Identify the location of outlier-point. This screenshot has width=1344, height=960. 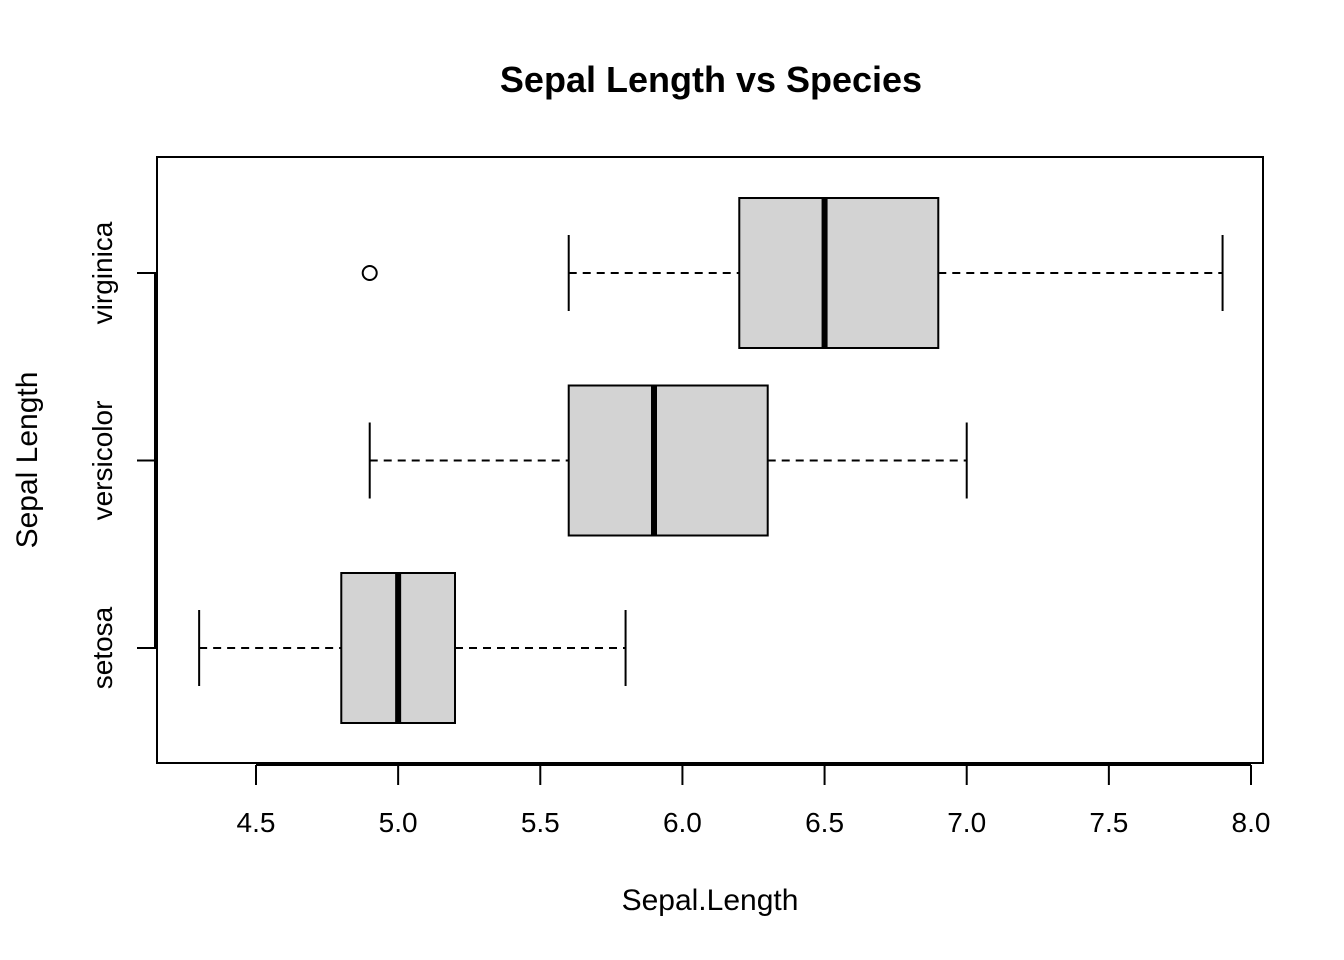
(369, 273).